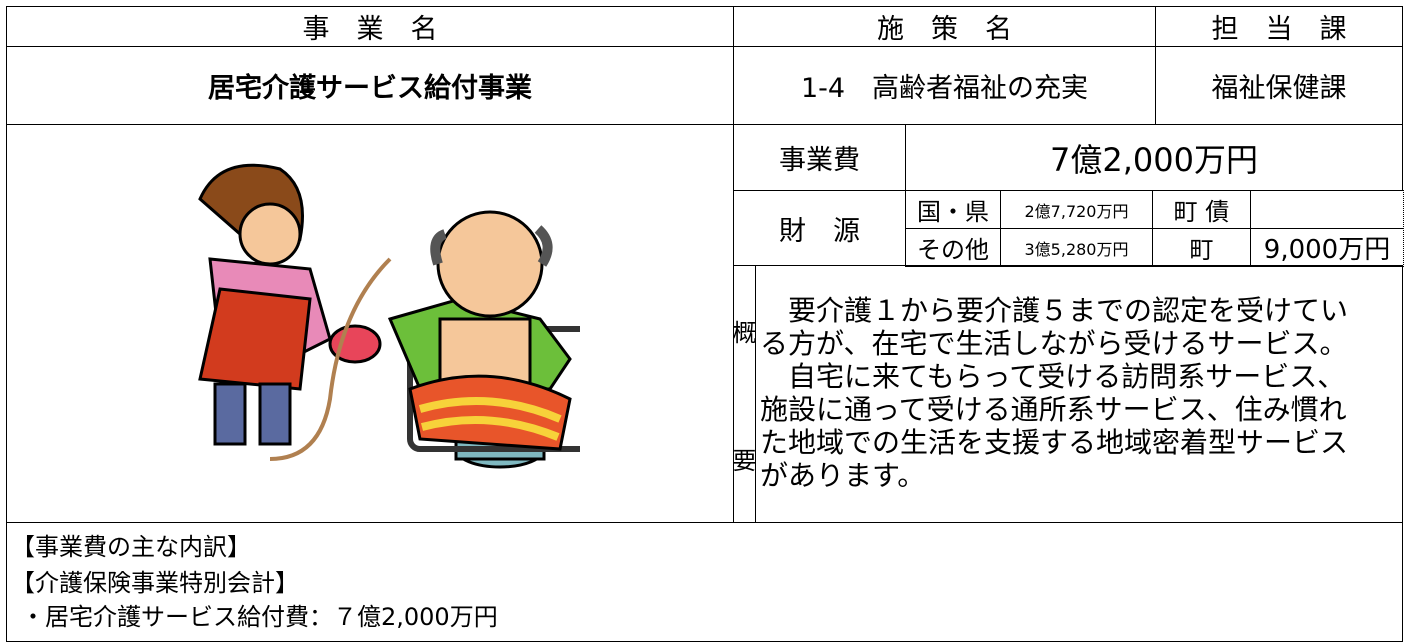 The width and height of the screenshot is (1409, 642). What do you see at coordinates (953, 247) in the screenshot?
I see `funding-cell: その他` at bounding box center [953, 247].